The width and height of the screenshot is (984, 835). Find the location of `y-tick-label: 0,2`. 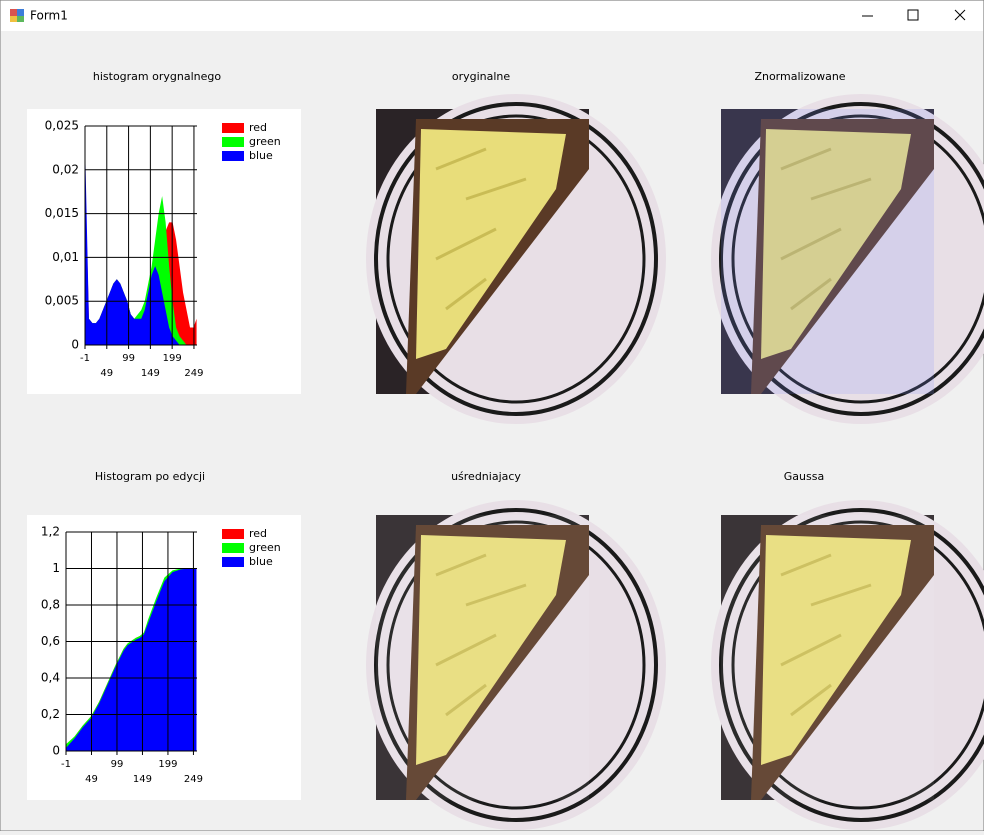

y-tick-label: 0,2 is located at coordinates (50, 714).